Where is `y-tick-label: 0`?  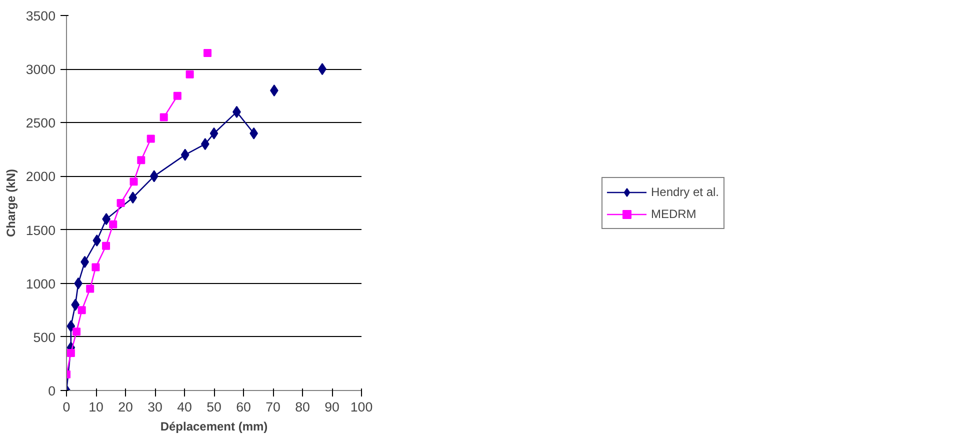
y-tick-label: 0 is located at coordinates (52, 391).